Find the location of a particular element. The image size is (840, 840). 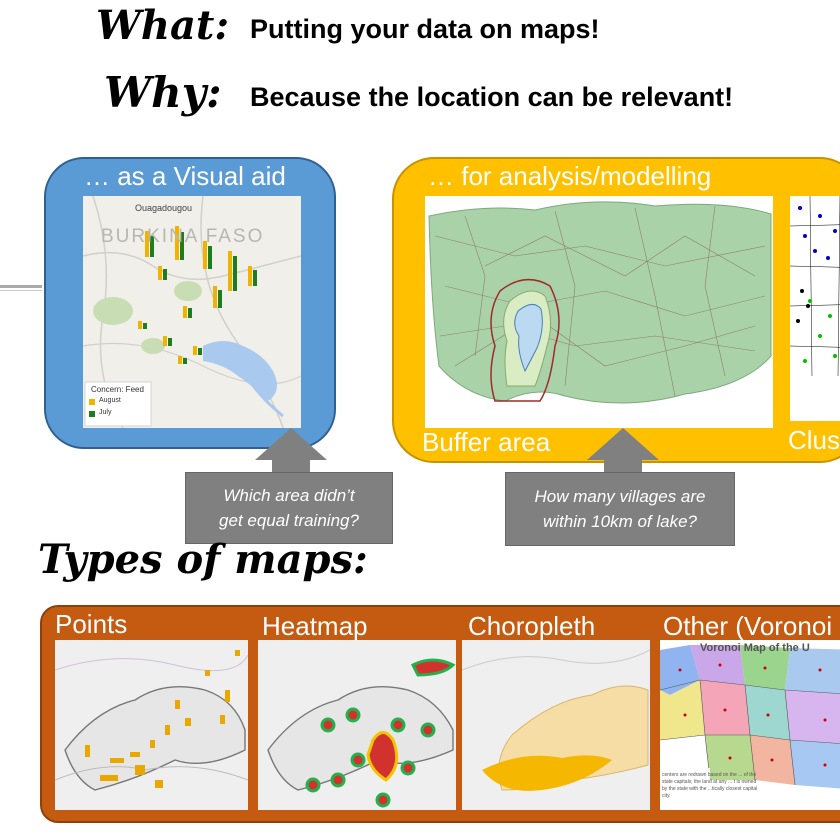

cluster-label: Clus is located at coordinates (814, 440).